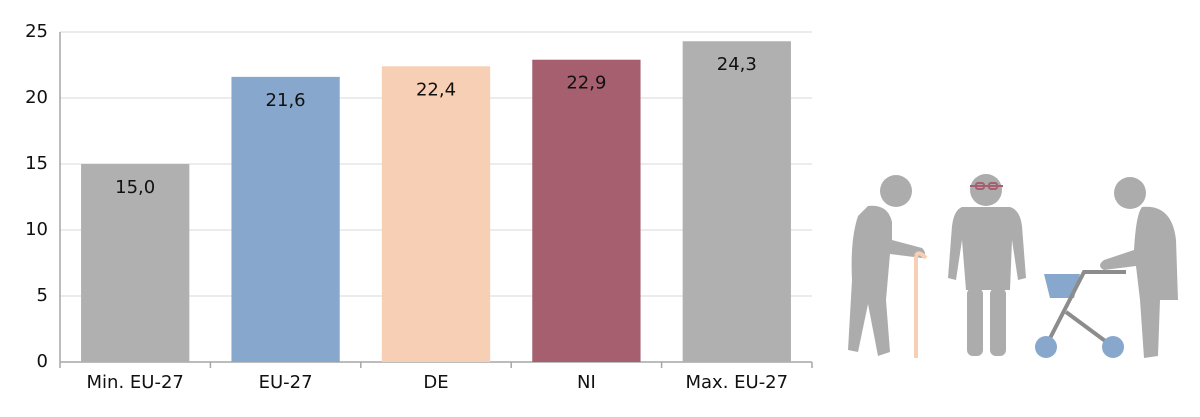 The width and height of the screenshot is (1200, 417). Describe the element at coordinates (36, 229) in the screenshot. I see `y-tick-label: 10` at that location.